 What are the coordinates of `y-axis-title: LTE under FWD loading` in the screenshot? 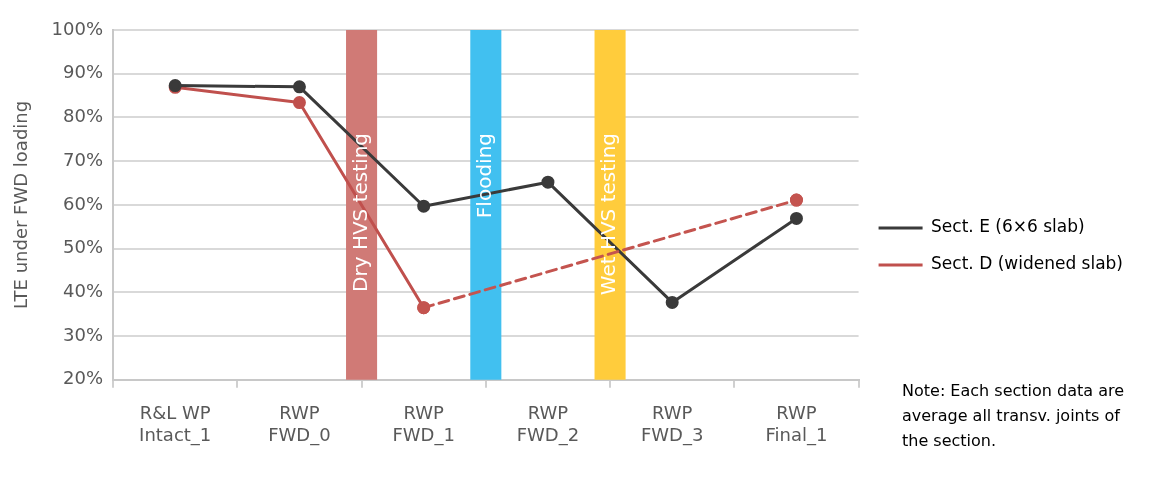 It's located at (21, 204).